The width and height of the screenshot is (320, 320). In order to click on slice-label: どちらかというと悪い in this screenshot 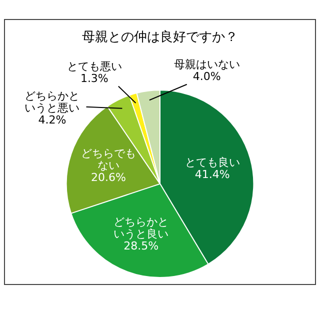, I will do `click(52, 102)`.